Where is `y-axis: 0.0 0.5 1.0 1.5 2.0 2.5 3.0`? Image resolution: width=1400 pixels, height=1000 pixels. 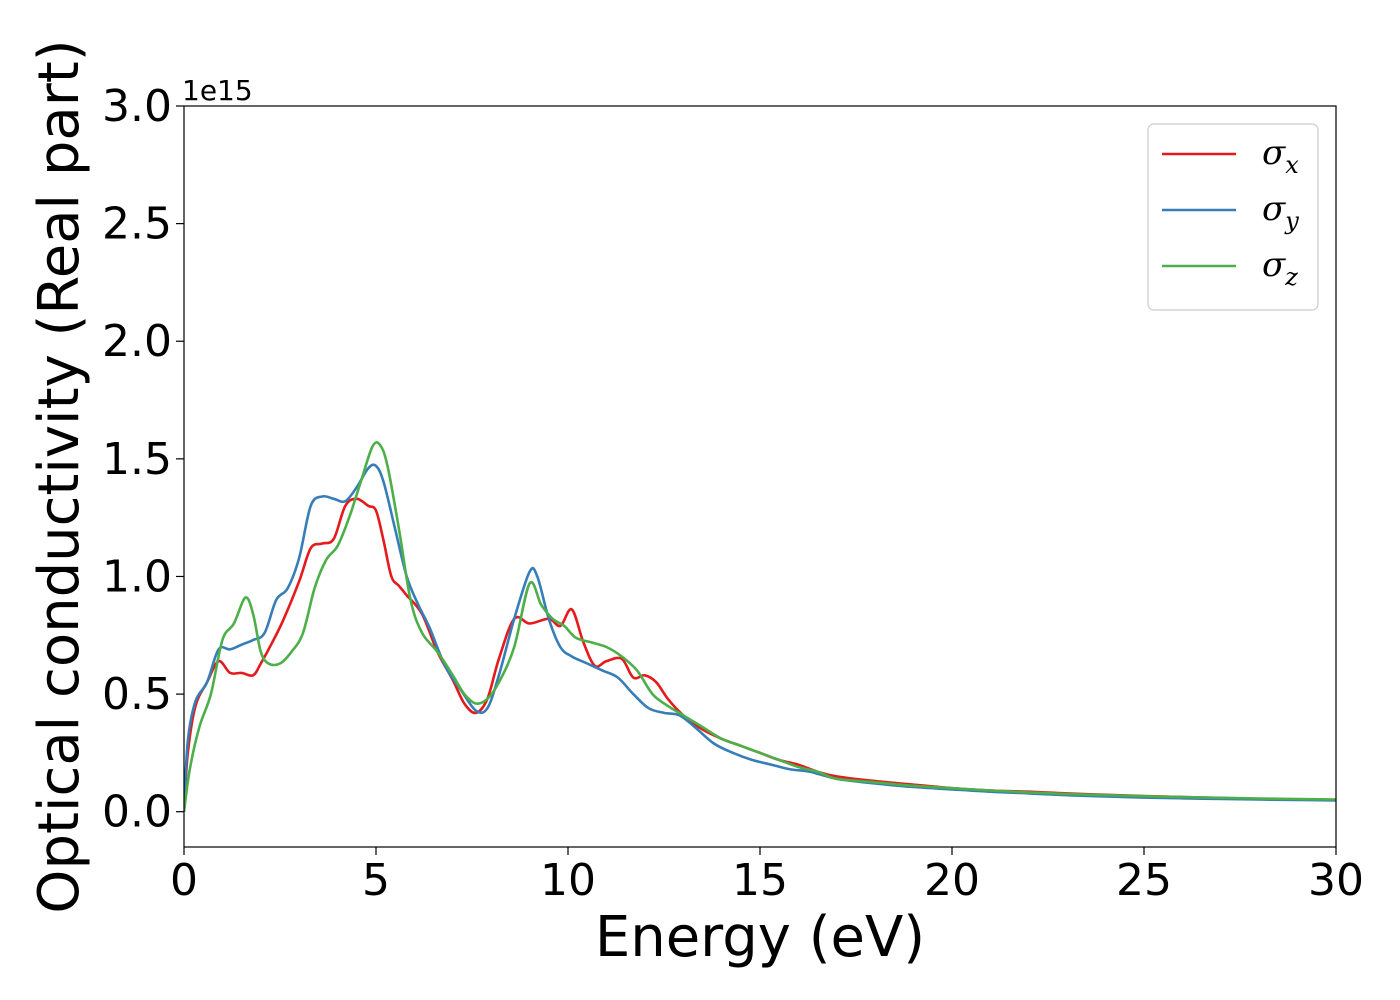 y-axis: 0.0 0.5 1.0 1.5 2.0 2.5 3.0 is located at coordinates (143, 459).